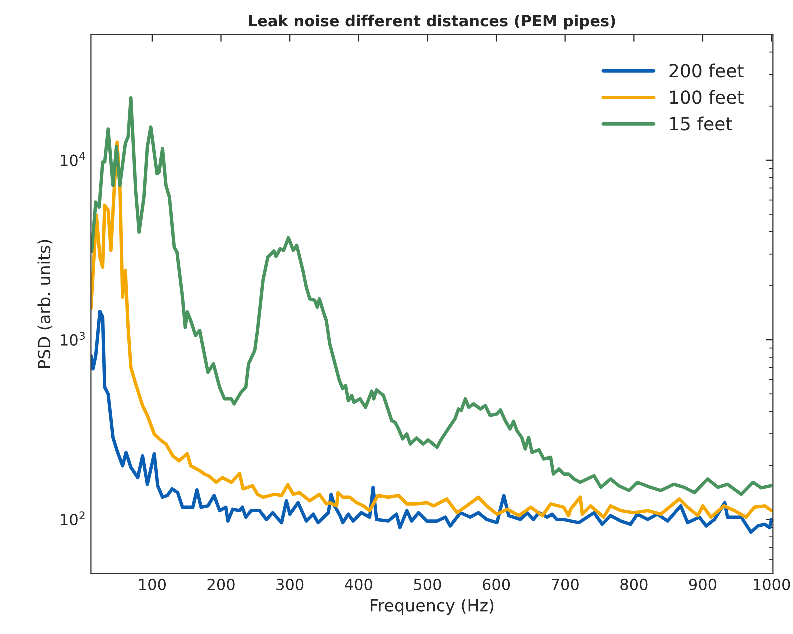 The image size is (793, 634). What do you see at coordinates (703, 584) in the screenshot?
I see `x-tick-label: 900` at bounding box center [703, 584].